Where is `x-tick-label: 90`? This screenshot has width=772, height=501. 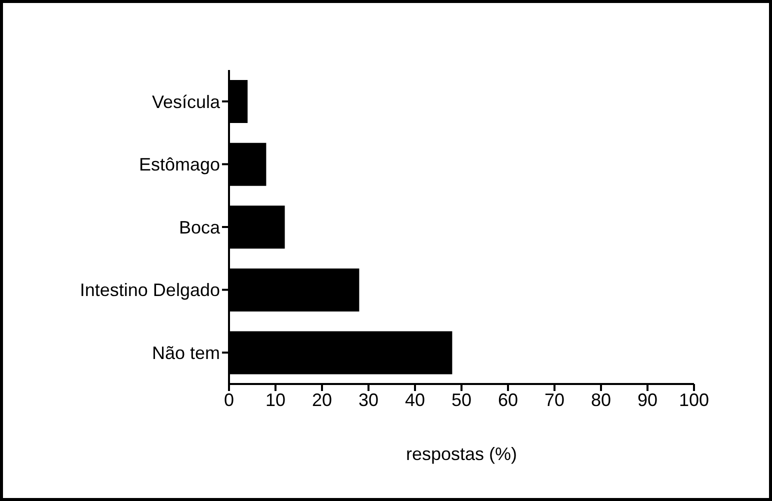 x-tick-label: 90 is located at coordinates (647, 400).